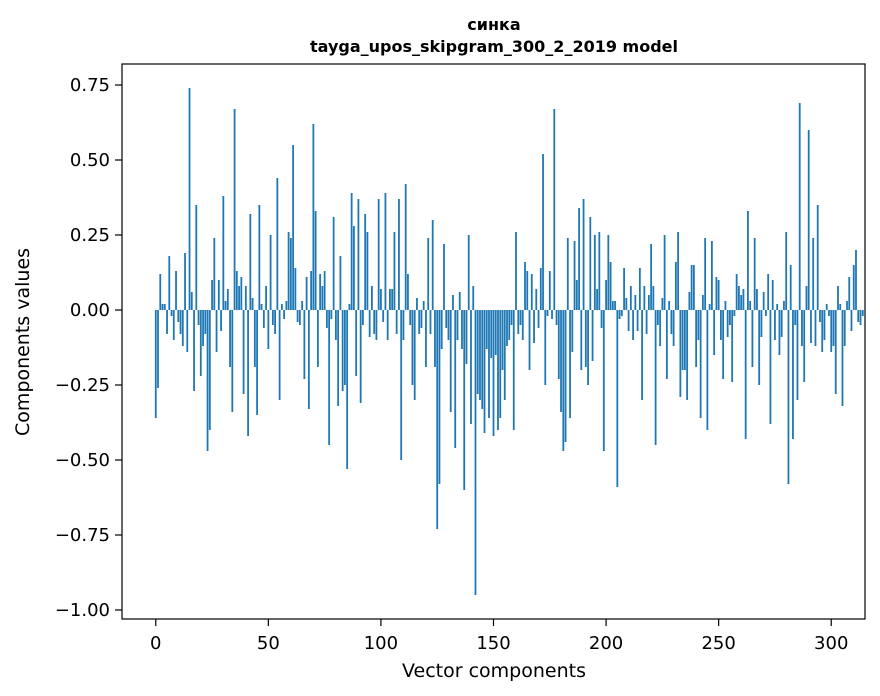 Image resolution: width=880 pixels, height=696 pixels. Describe the element at coordinates (493, 643) in the screenshot. I see `x-tick-label: 150` at that location.